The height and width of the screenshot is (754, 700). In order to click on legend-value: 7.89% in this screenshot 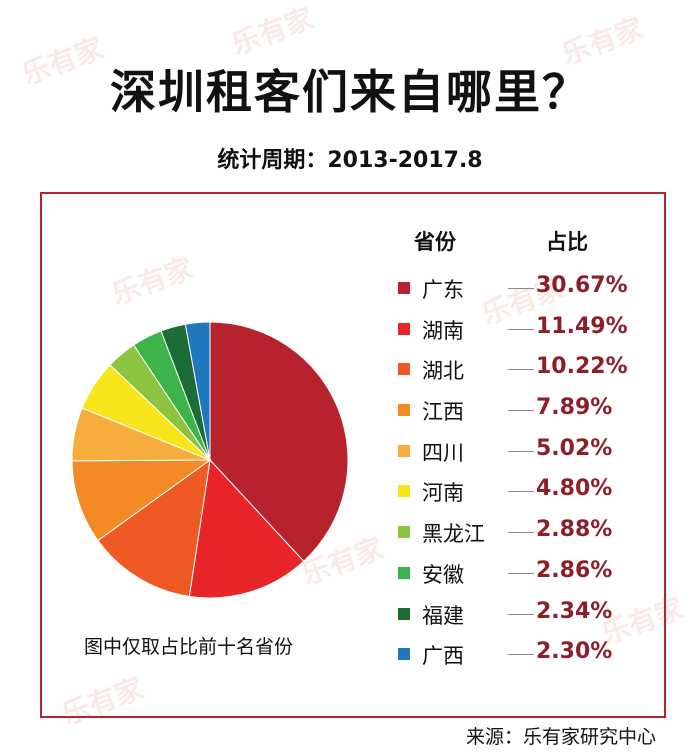, I will do `click(574, 408)`.